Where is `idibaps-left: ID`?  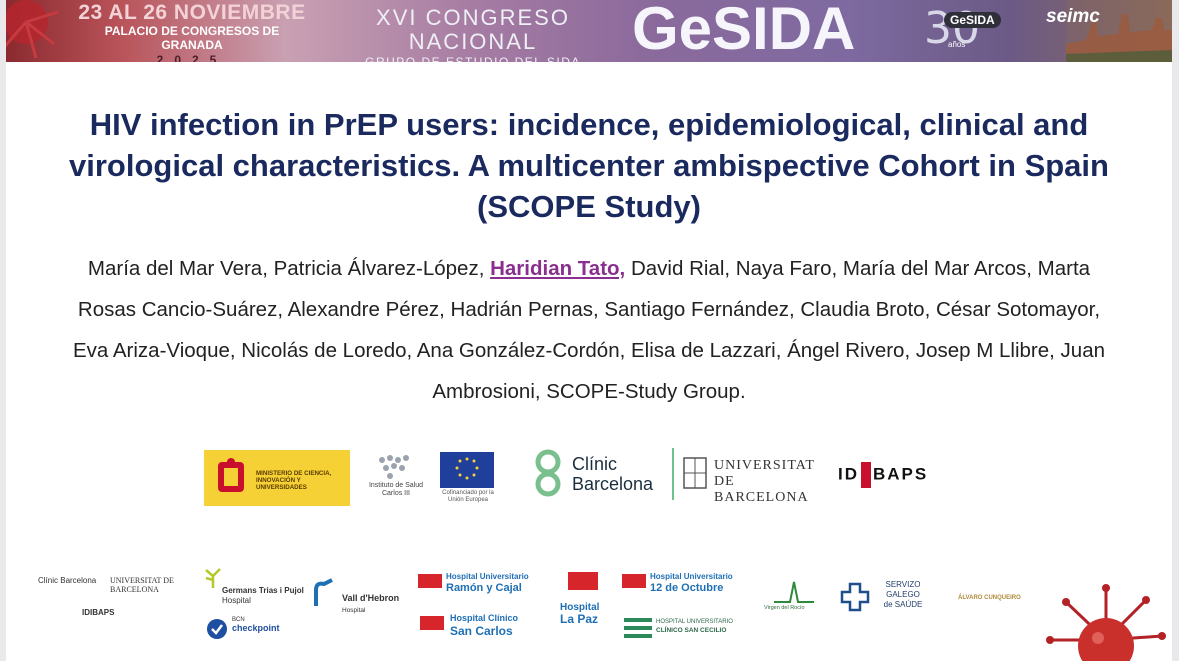
idibaps-left: ID is located at coordinates (848, 474).